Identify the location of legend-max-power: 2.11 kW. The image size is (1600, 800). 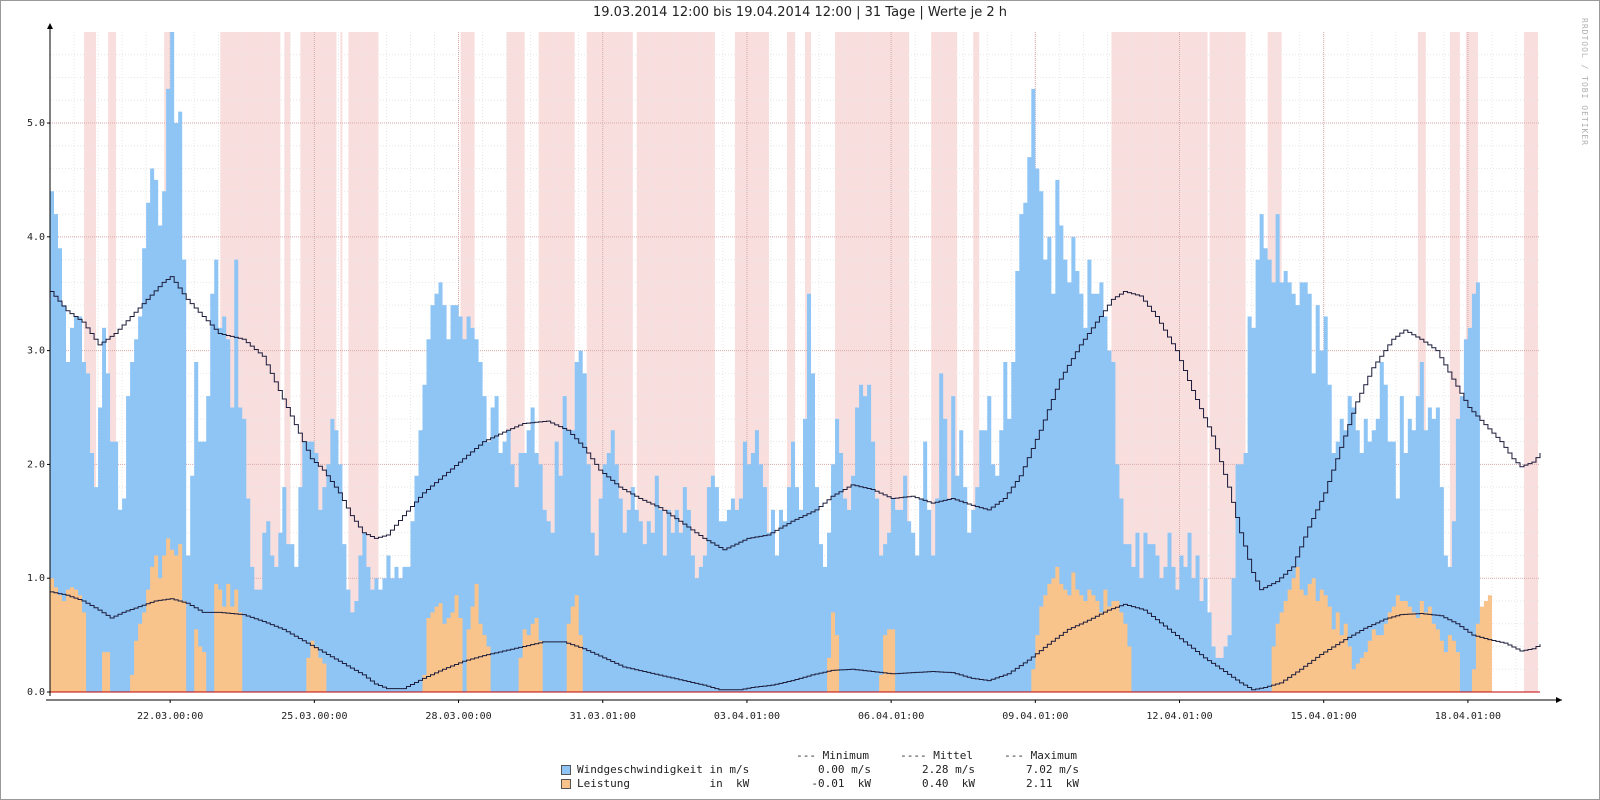
(1052, 783).